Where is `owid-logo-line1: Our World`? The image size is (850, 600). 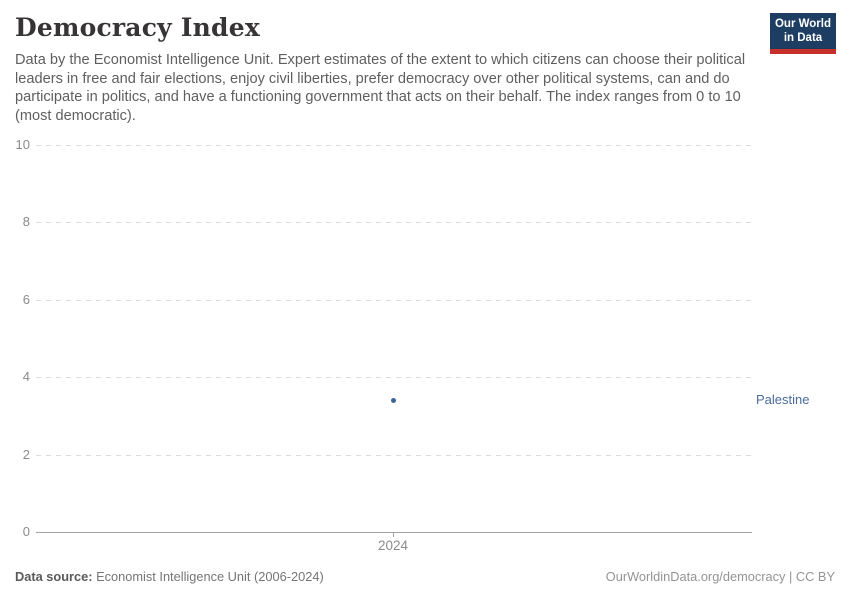 owid-logo-line1: Our World is located at coordinates (802, 24).